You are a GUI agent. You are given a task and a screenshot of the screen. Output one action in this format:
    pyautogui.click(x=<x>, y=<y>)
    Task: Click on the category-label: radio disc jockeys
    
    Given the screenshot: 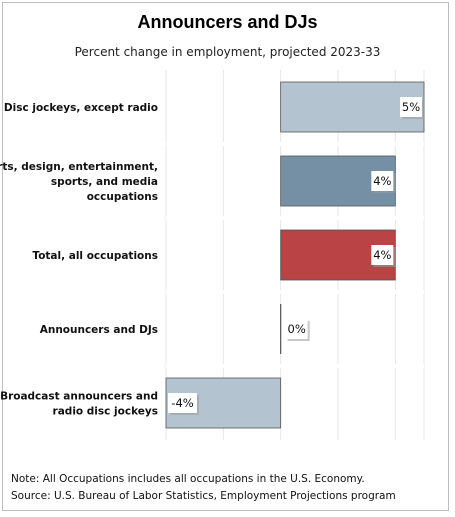 What is the action you would take?
    pyautogui.click(x=105, y=412)
    